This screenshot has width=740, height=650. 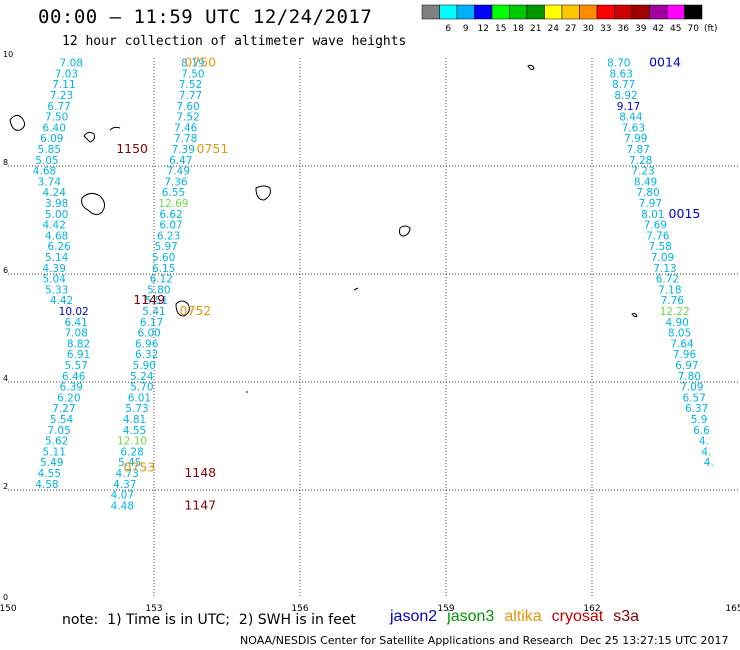 I want to click on swh-value: 7.78, so click(x=185, y=139).